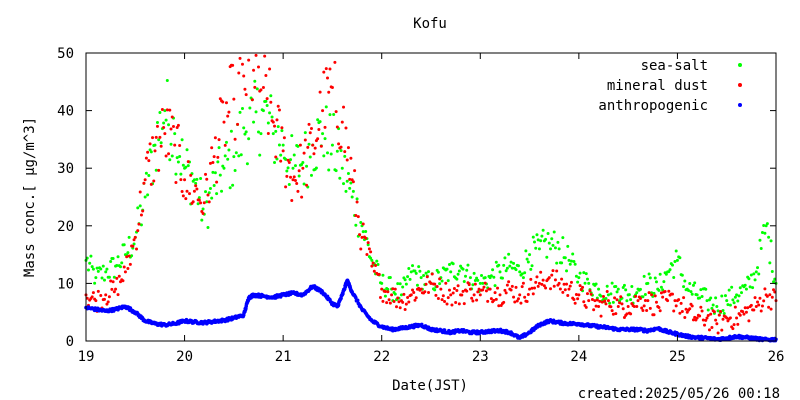  Describe the element at coordinates (184, 357) in the screenshot. I see `x-tick-label: 20` at that location.